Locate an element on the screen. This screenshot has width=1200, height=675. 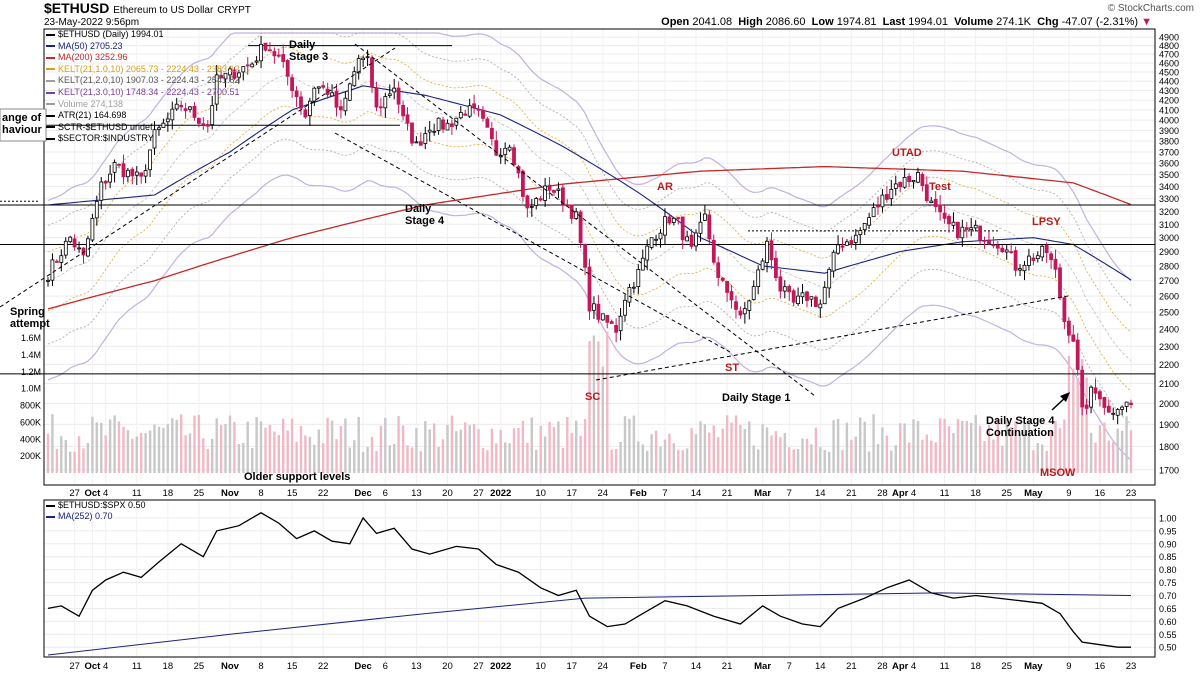
x-tick-label: 22 is located at coordinates (323, 666).